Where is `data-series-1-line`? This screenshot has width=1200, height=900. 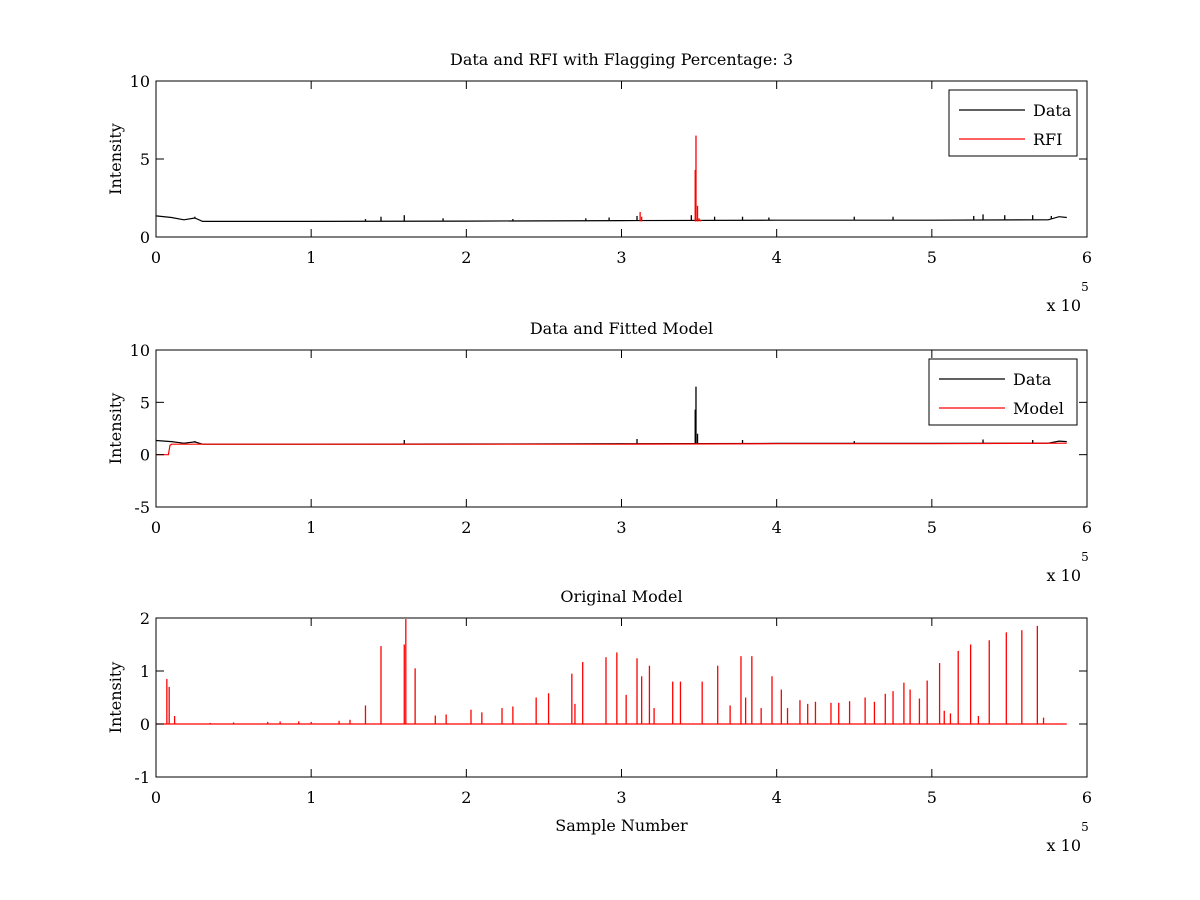 data-series-1-line is located at coordinates (611, 218).